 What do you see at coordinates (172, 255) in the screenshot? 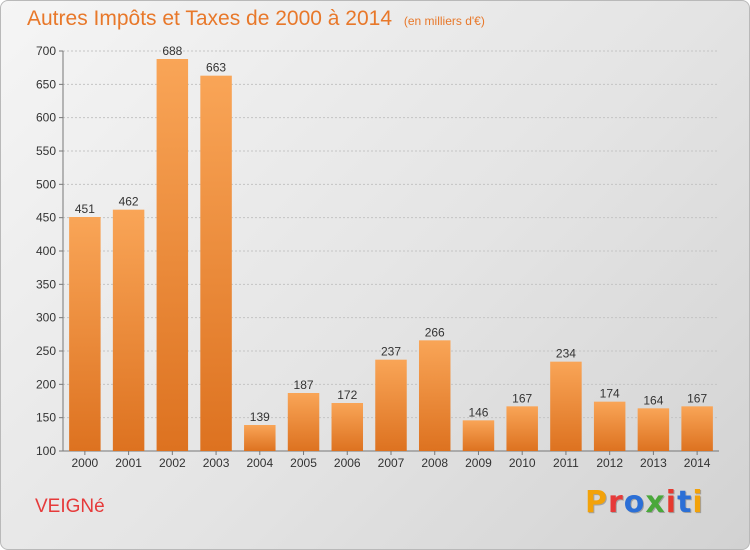
I see `bar-2002` at bounding box center [172, 255].